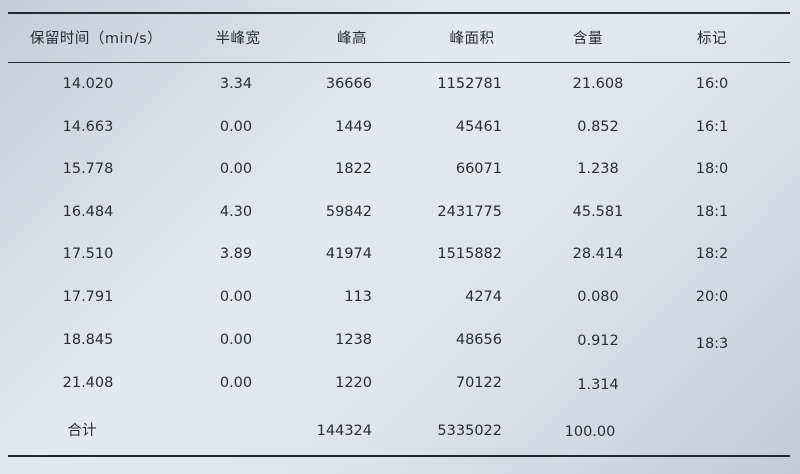  Describe the element at coordinates (353, 127) in the screenshot. I see `peak-height-cell: 1449` at that location.